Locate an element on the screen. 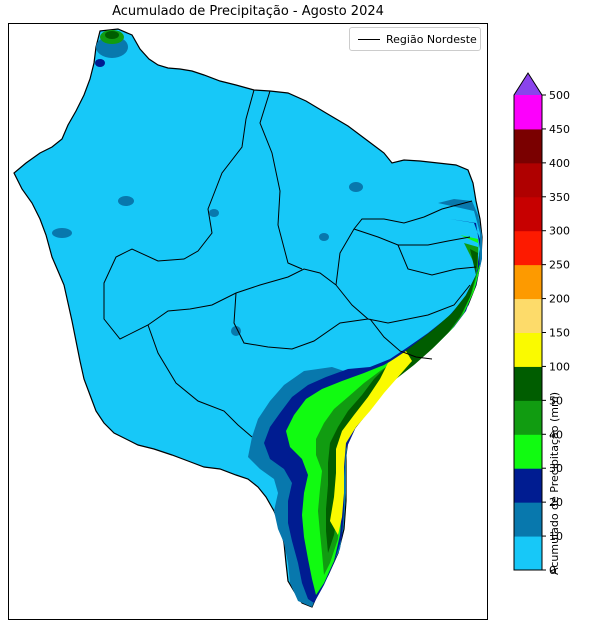  colorbar-tick-label: 150 is located at coordinates (559, 333).